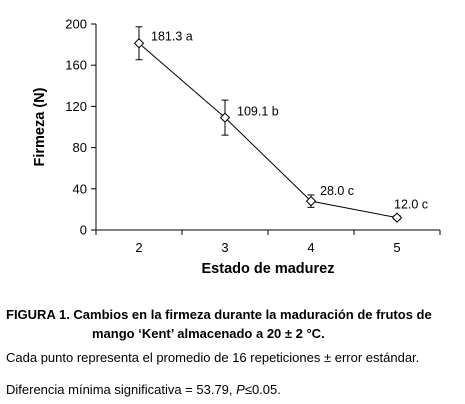 This screenshot has height=404, width=465. What do you see at coordinates (258, 112) in the screenshot?
I see `data-label: 109.1 b` at bounding box center [258, 112].